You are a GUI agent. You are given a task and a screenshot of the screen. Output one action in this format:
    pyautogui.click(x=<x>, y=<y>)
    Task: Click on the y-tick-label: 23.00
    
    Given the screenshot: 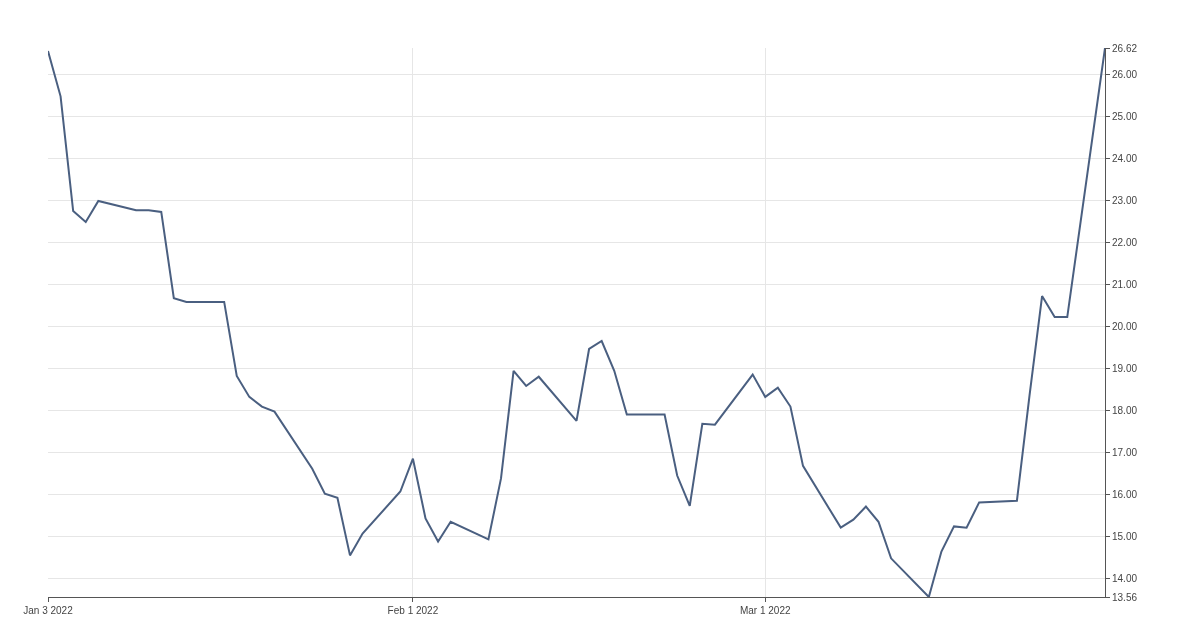 What is the action you would take?
    pyautogui.click(x=1125, y=200)
    